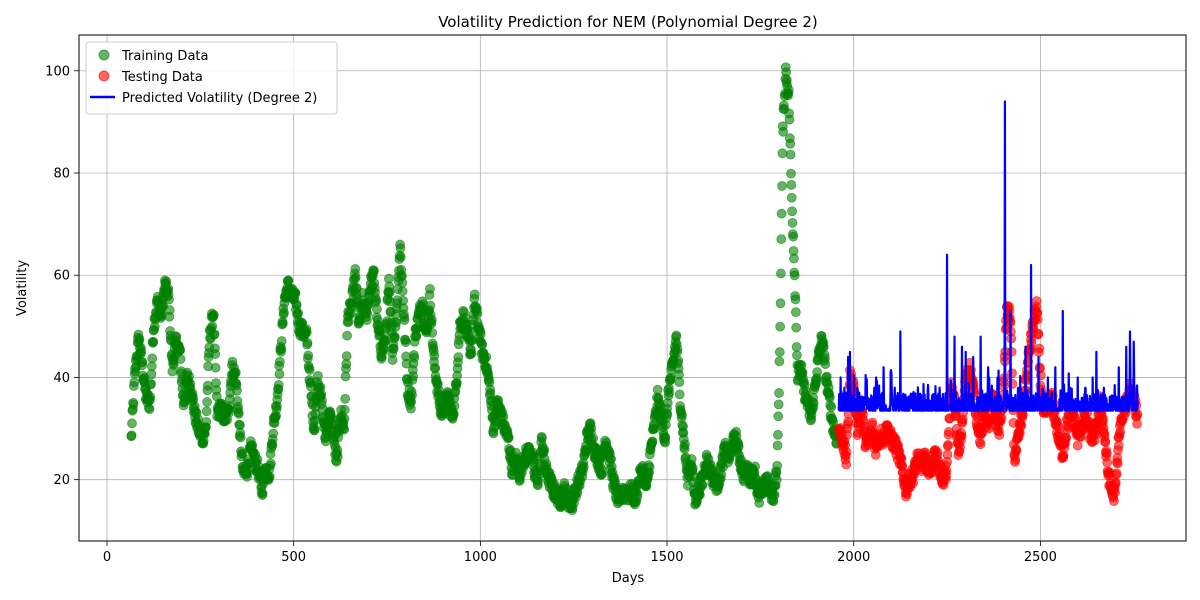  Describe the element at coordinates (988, 256) in the screenshot. I see `predicted-line` at that location.